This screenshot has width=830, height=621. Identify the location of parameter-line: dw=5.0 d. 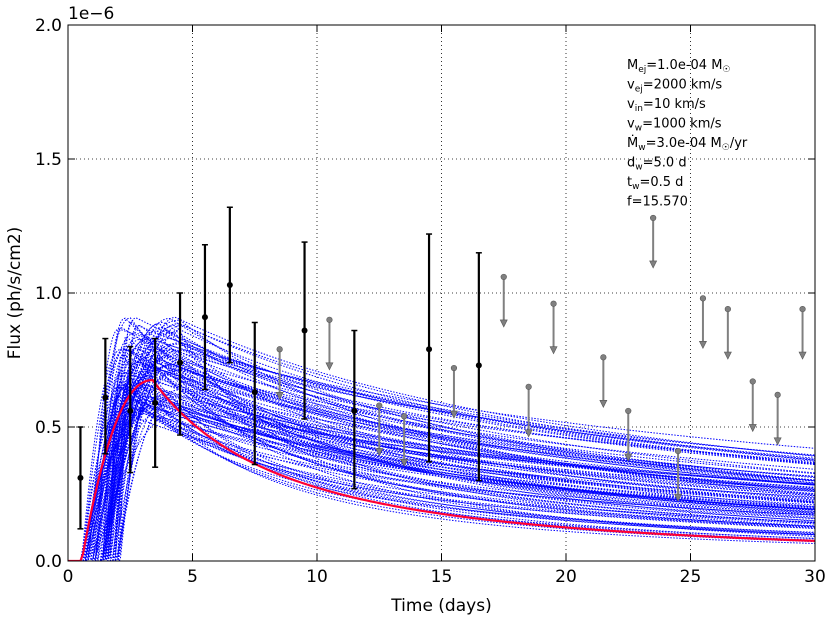
(657, 164).